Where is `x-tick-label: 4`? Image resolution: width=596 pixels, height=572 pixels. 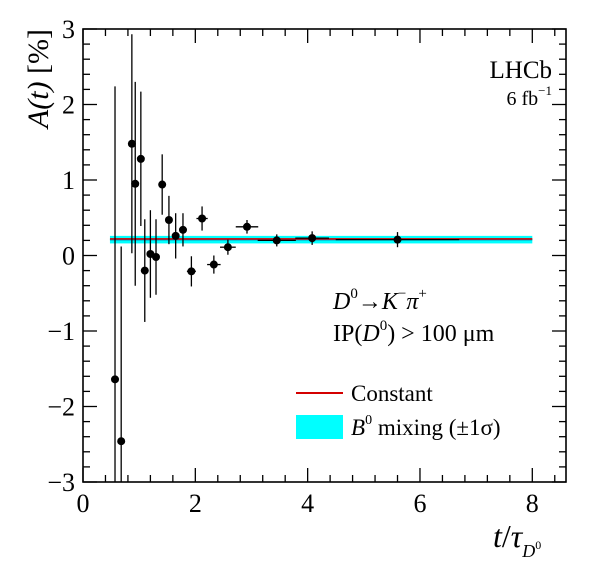
x-tick-label: 4 is located at coordinates (307, 503).